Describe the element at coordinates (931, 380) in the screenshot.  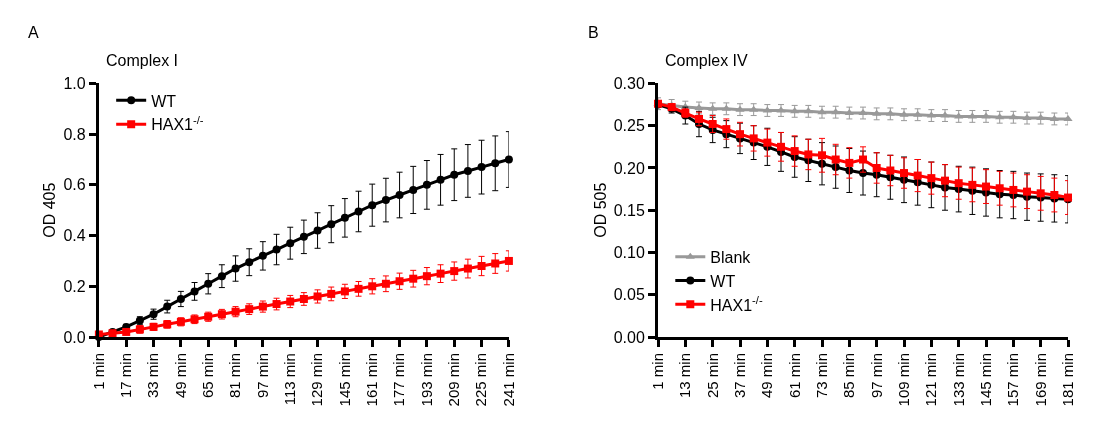
I see `x-tick-label: 121 min` at that location.